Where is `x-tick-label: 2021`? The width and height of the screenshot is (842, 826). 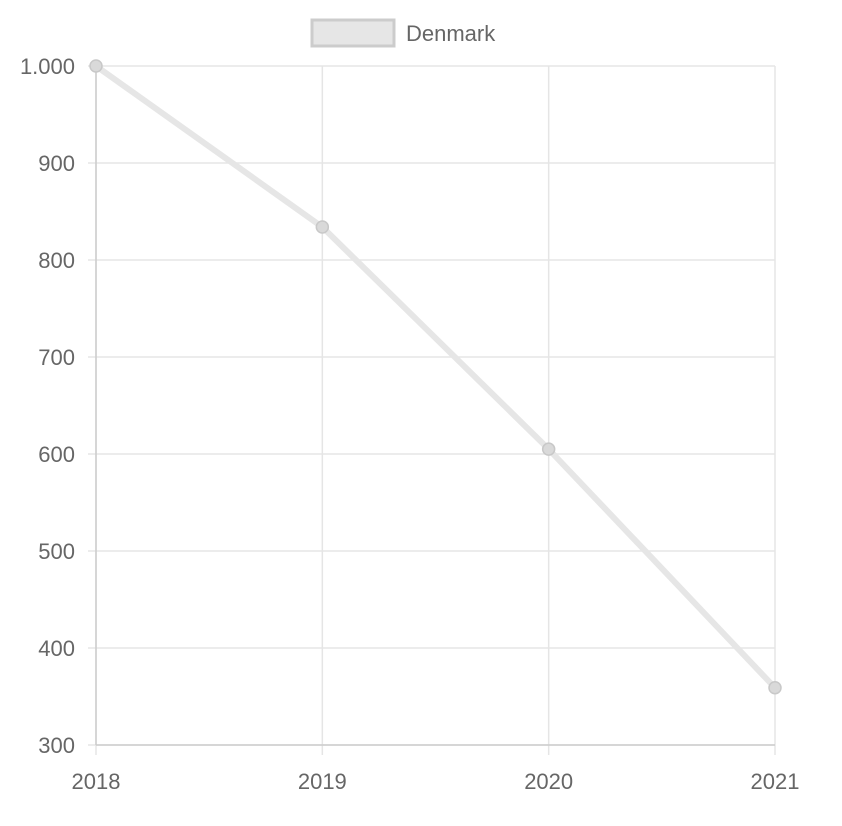 x-tick-label: 2021 is located at coordinates (775, 781).